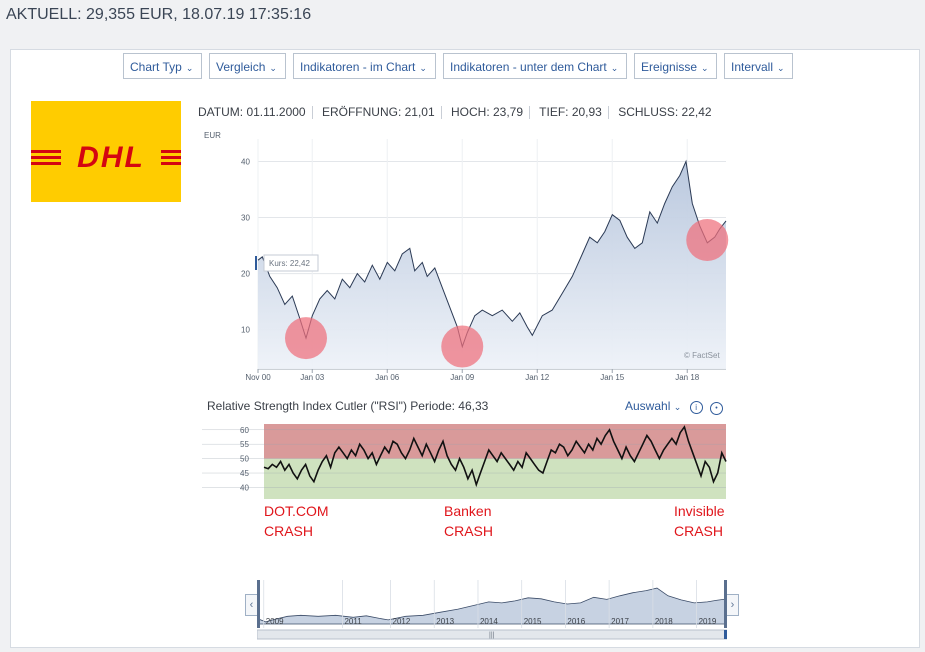 This screenshot has height=652, width=925. I want to click on price-y-tick-label: 30, so click(245, 218).